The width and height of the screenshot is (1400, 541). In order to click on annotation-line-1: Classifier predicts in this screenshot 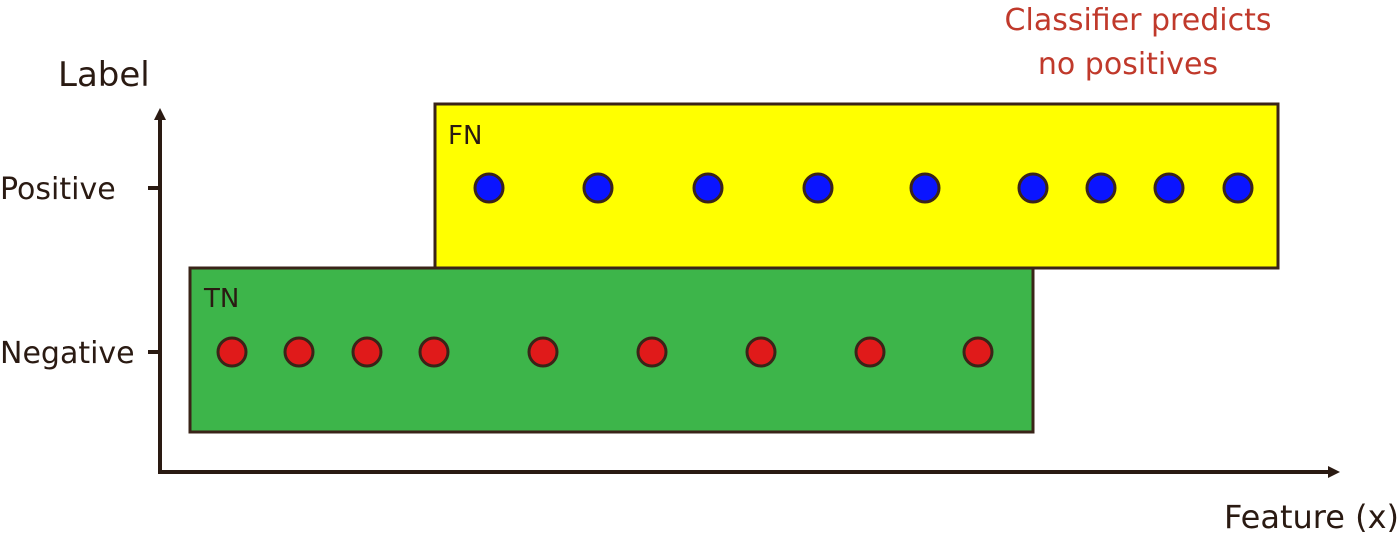, I will do `click(1138, 20)`.